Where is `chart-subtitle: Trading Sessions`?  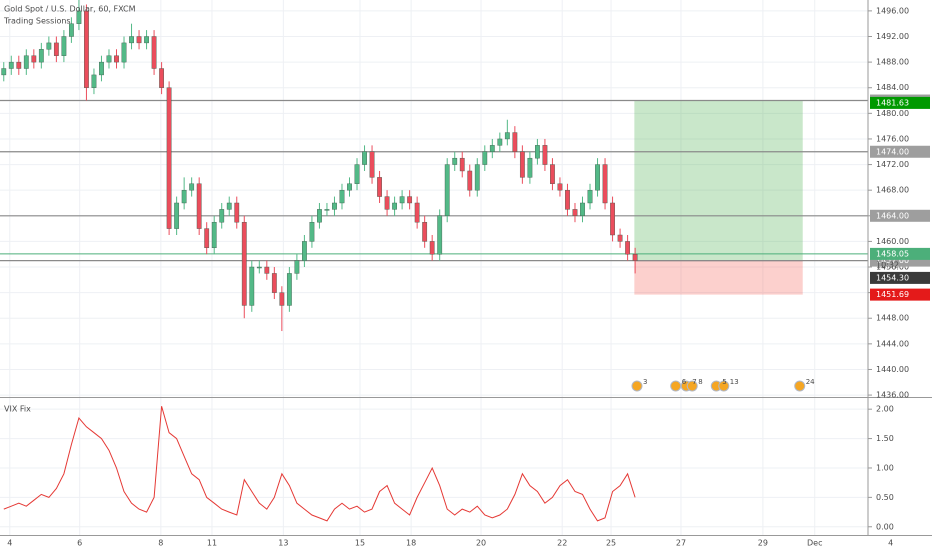 chart-subtitle: Trading Sessions is located at coordinates (37, 21).